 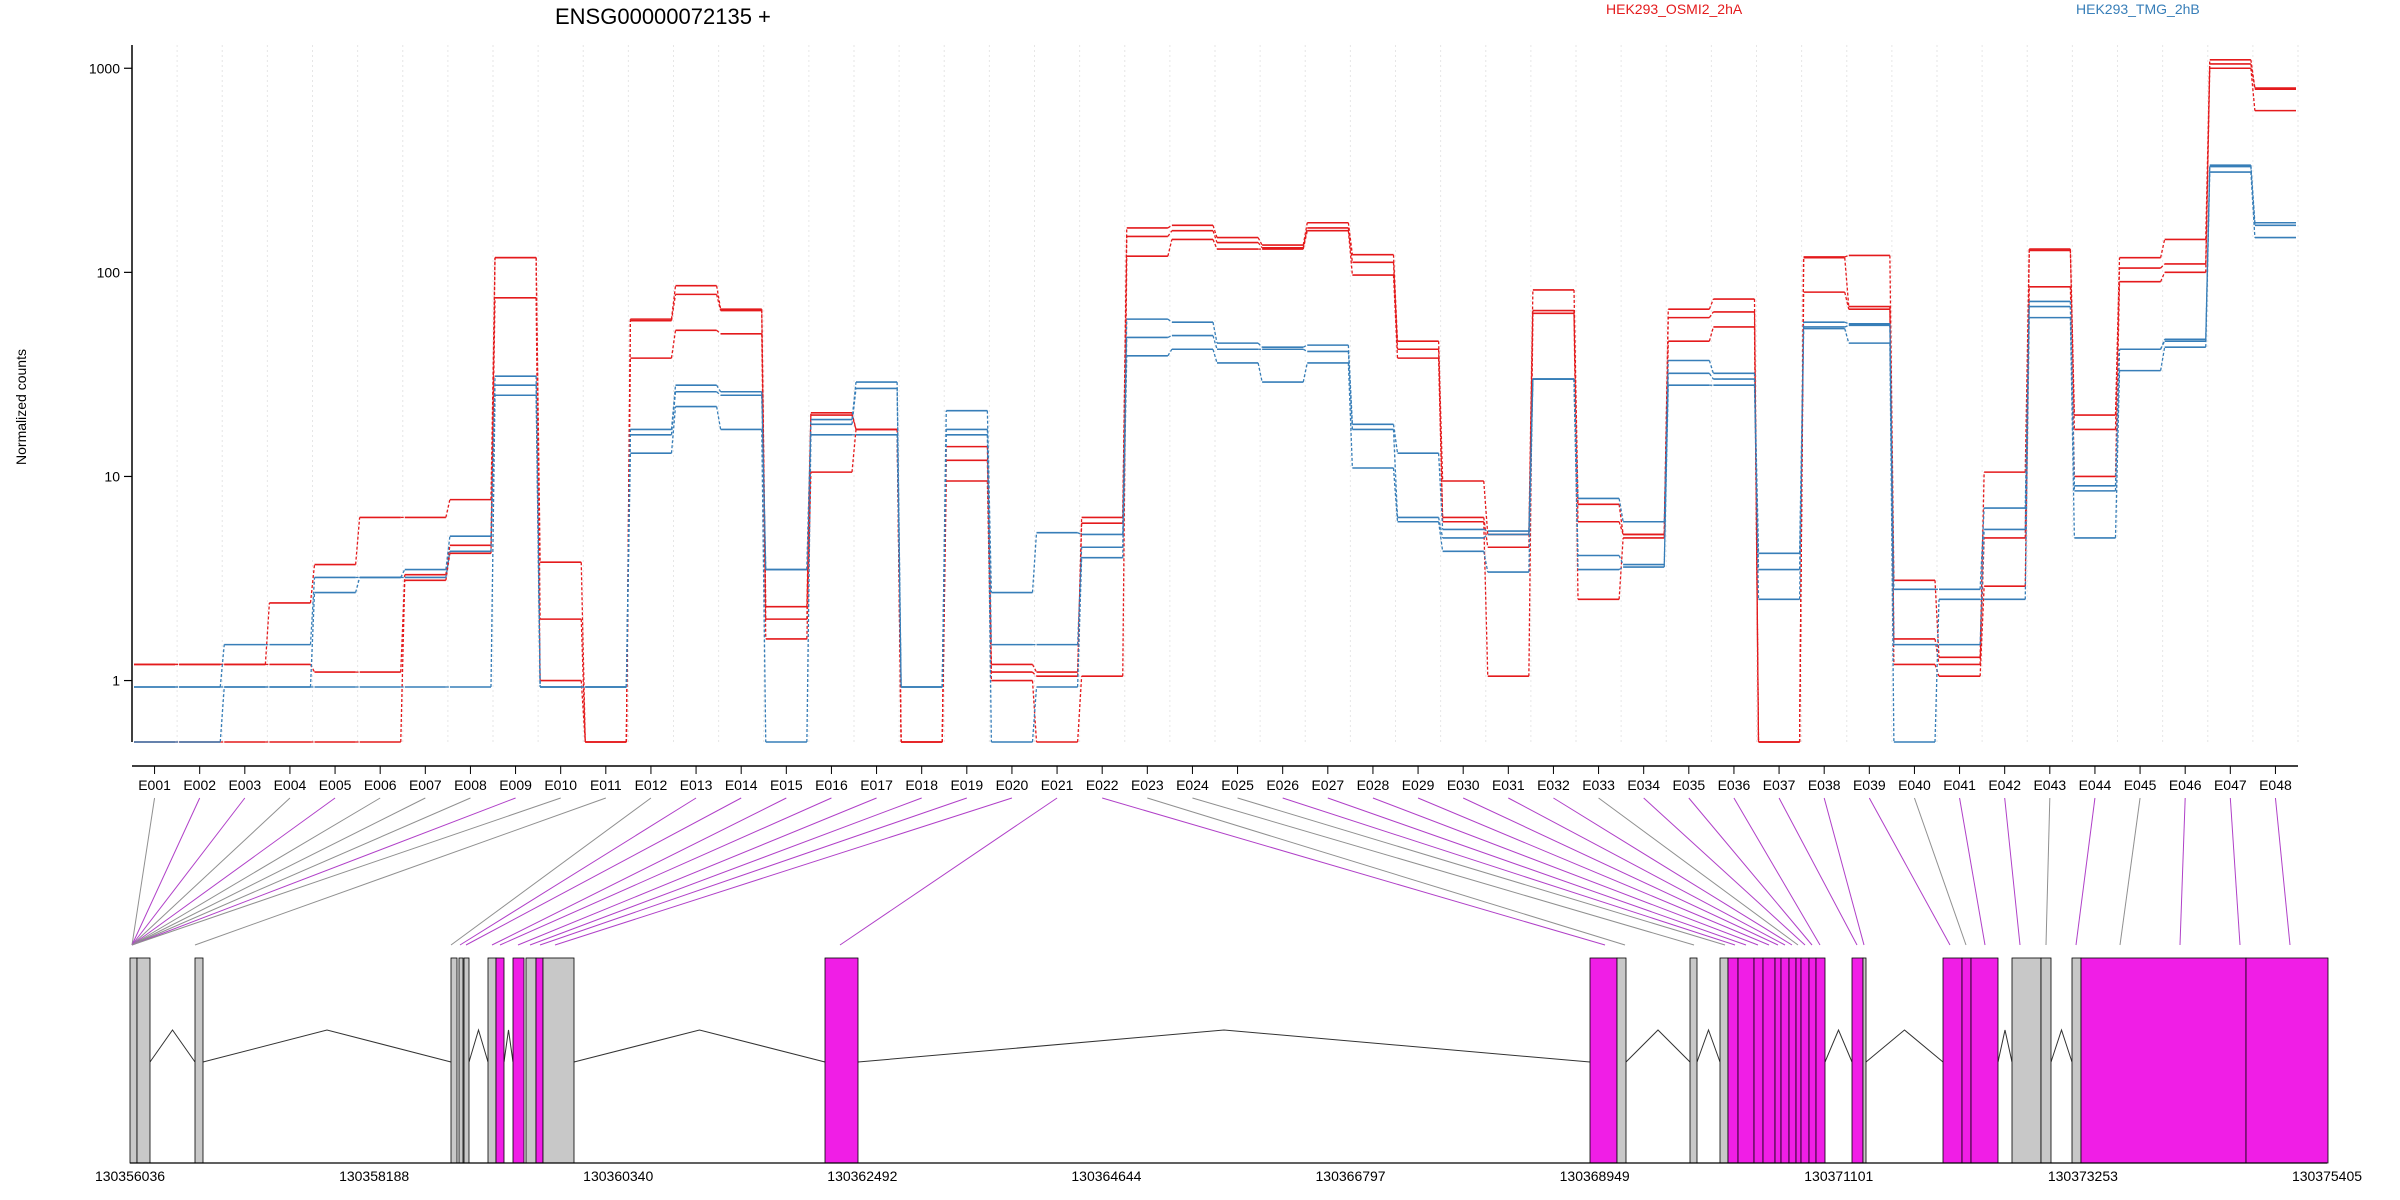 I want to click on x-tick-label: E045, so click(x=2140, y=785).